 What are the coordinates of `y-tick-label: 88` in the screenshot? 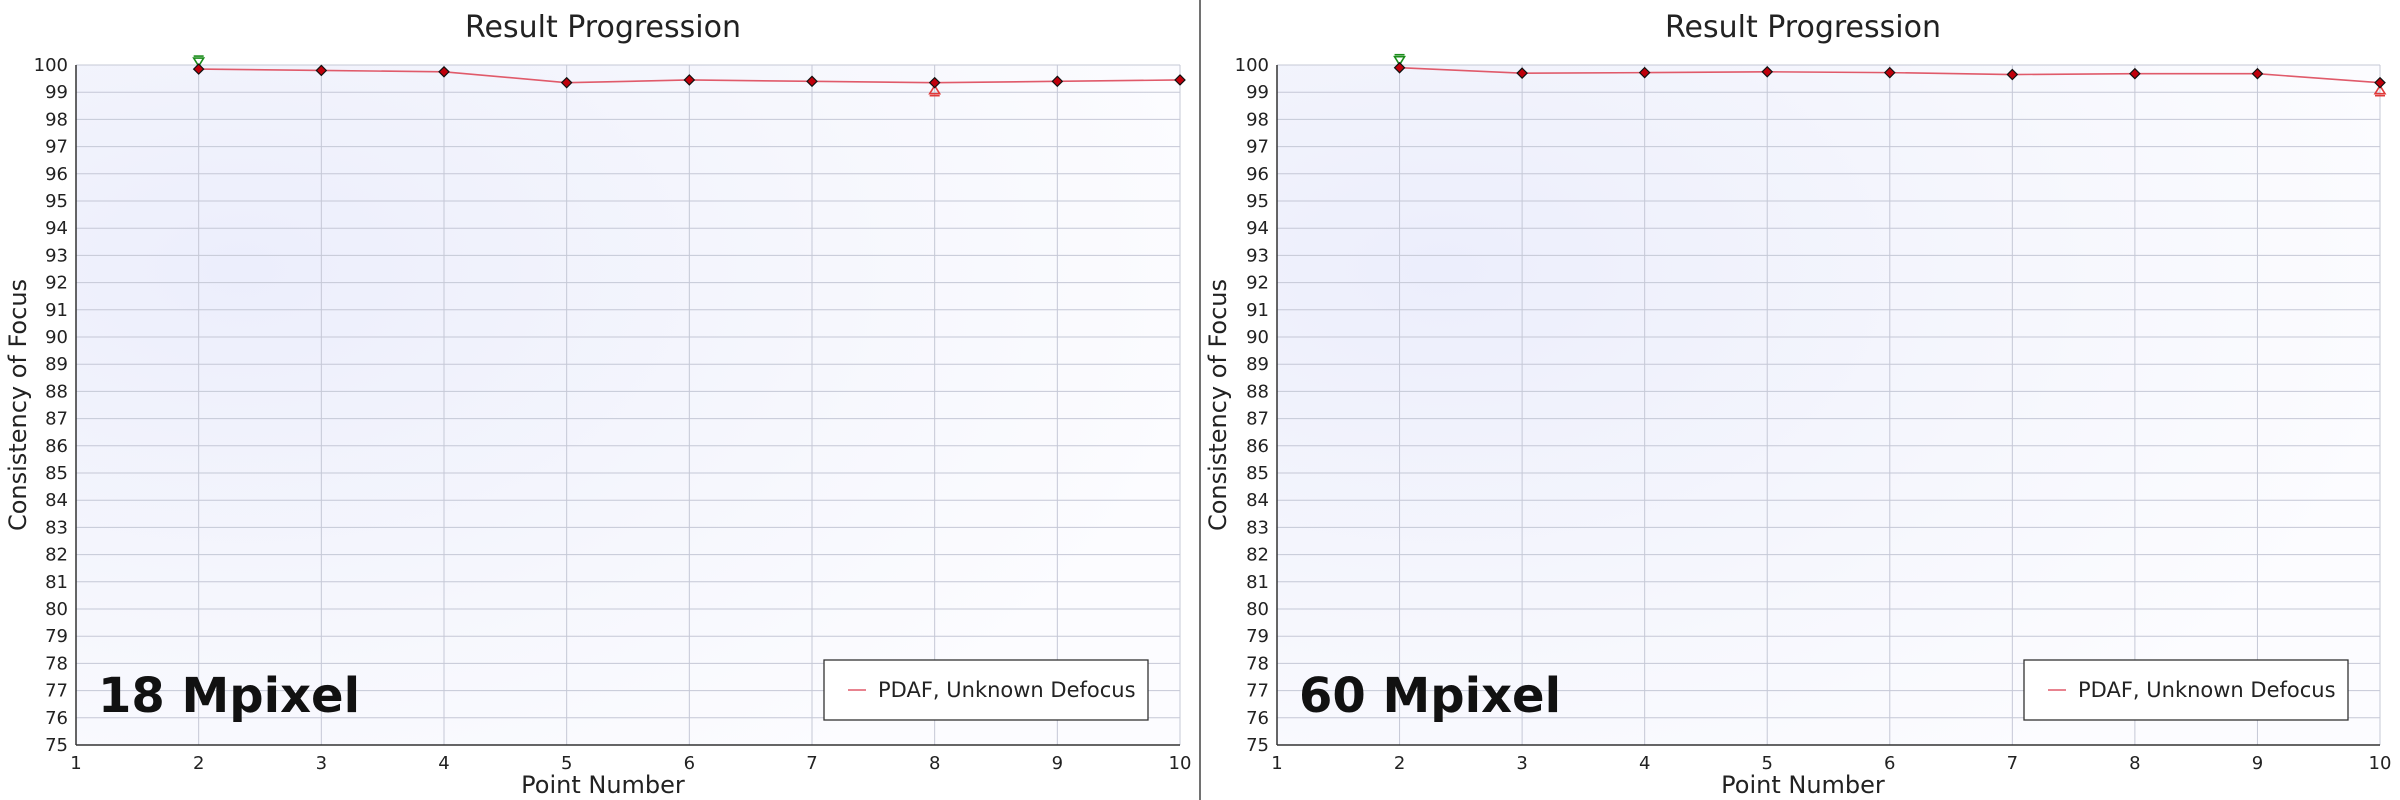 It's located at (1257, 391).